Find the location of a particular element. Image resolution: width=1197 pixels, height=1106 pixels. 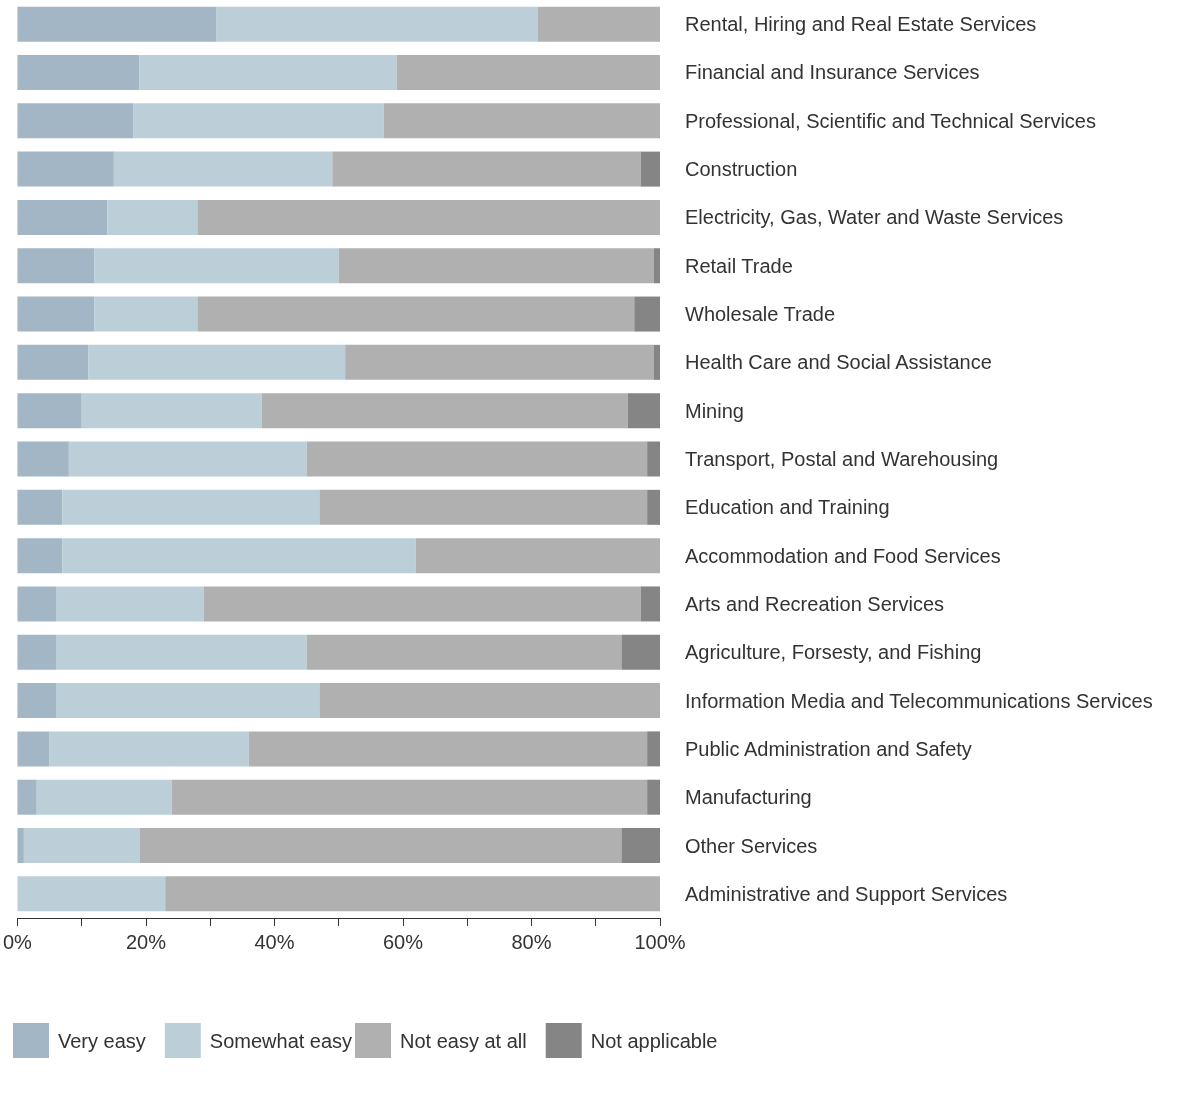

x-tick-label: 20% is located at coordinates (146, 942).